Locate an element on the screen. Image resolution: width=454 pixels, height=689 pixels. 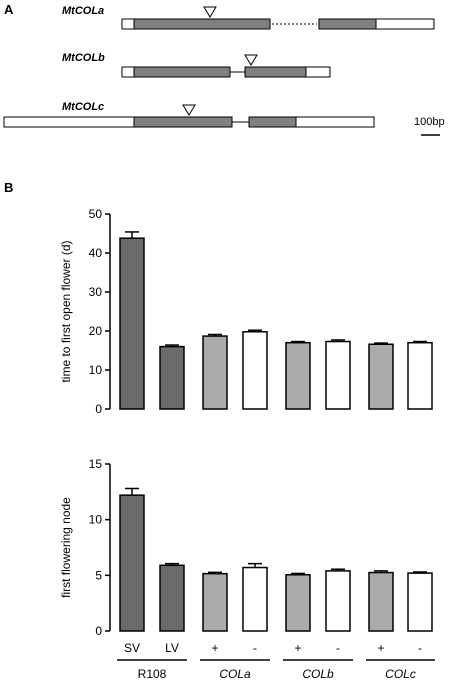
gene-label: MtCOLb is located at coordinates (83, 58).